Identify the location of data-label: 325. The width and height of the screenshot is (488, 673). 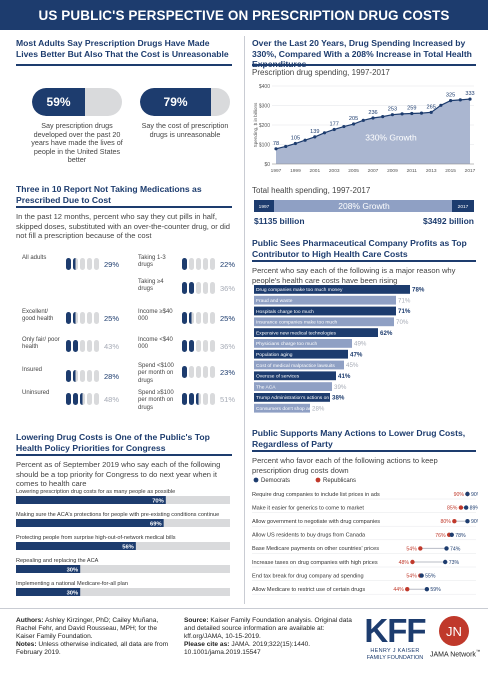
(450, 96).